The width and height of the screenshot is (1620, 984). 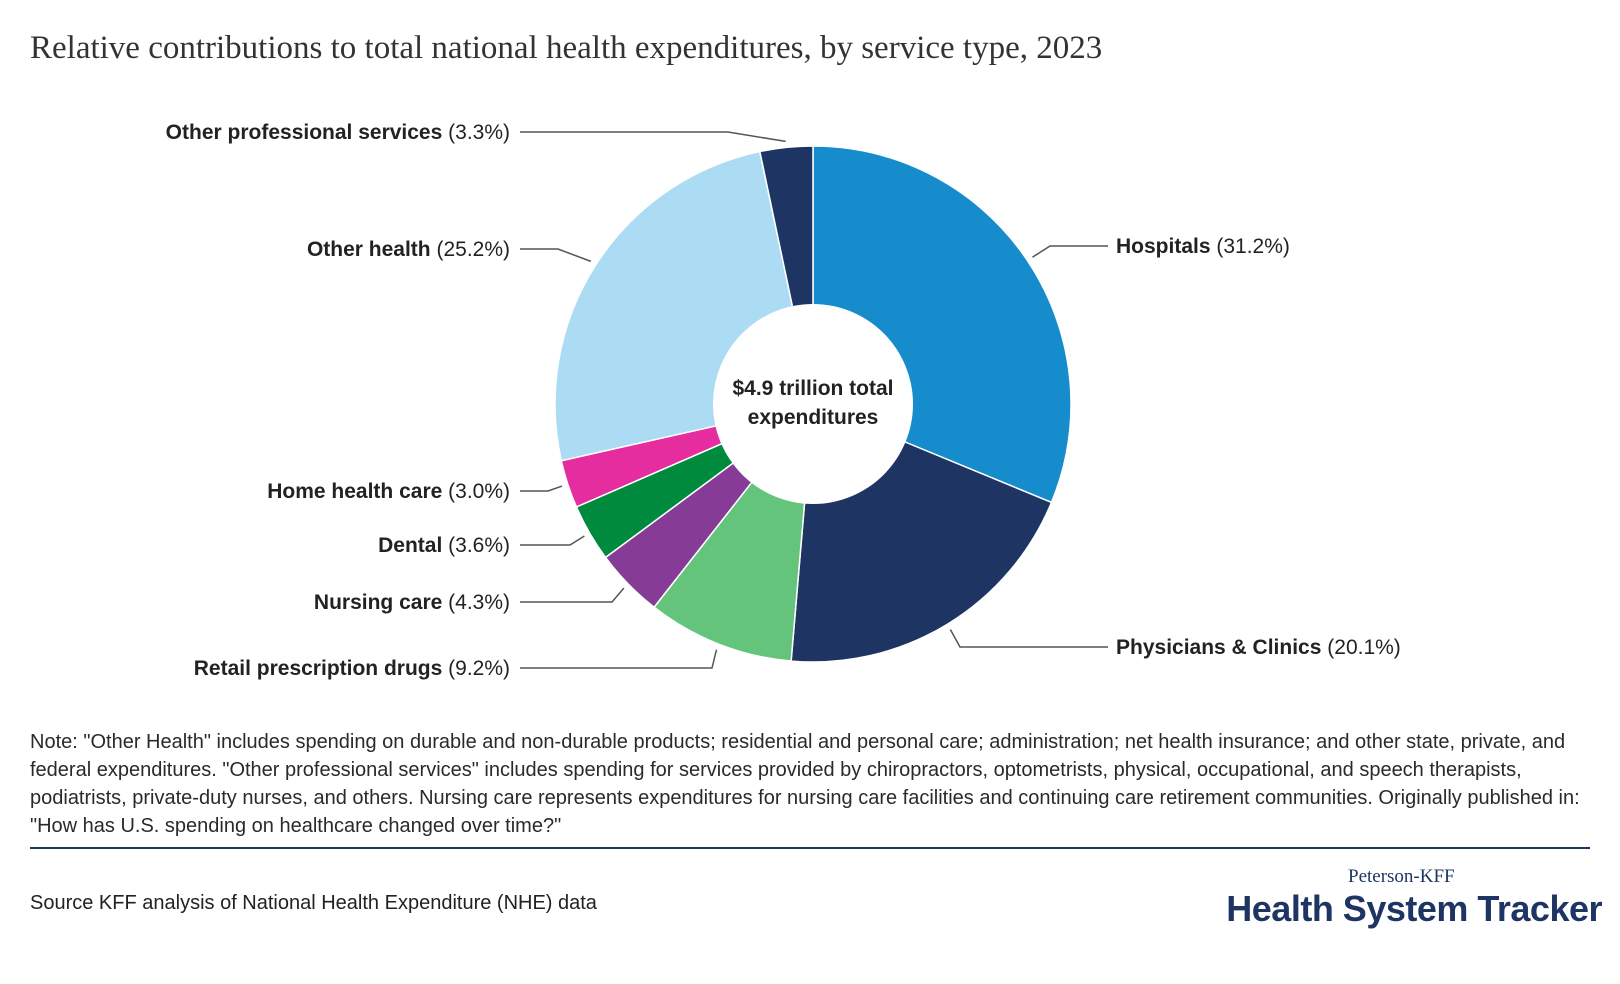 What do you see at coordinates (321, 668) in the screenshot?
I see `label-name: Retail prescription drugs` at bounding box center [321, 668].